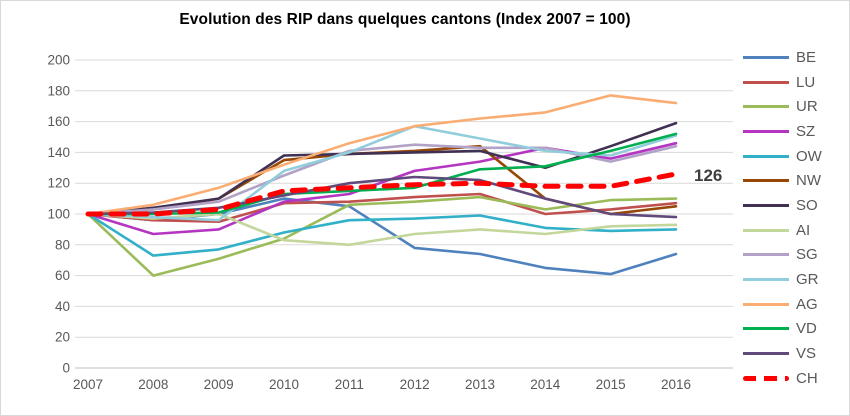  I want to click on y-tick-label: 80, so click(62, 244).